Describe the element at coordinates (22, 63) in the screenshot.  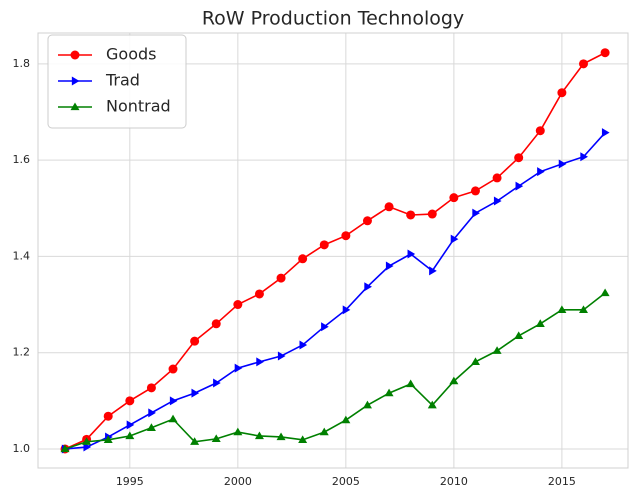
I see `y-tick-label: 1.8` at that location.